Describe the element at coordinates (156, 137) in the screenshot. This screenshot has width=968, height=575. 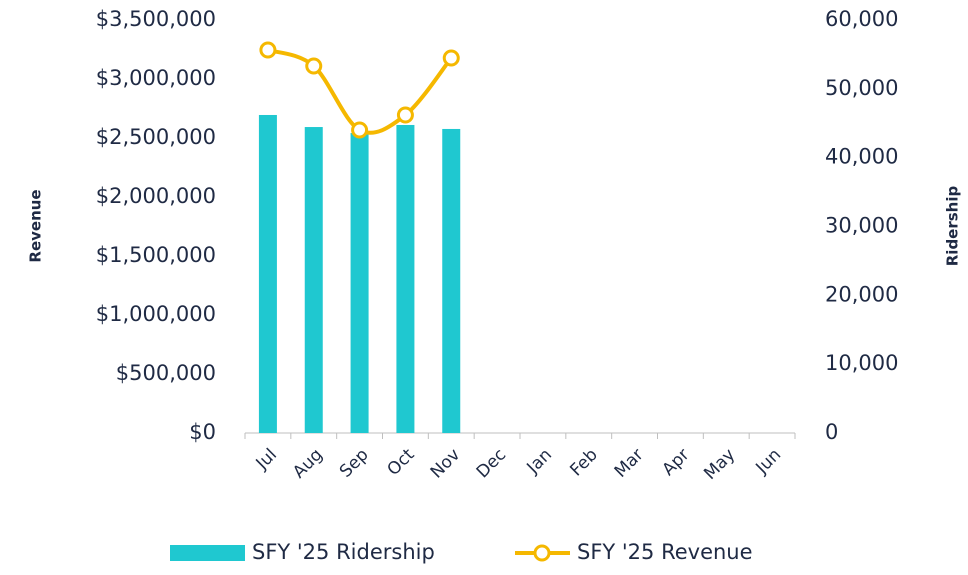
I see `y-tick-label: $2,500,000` at that location.